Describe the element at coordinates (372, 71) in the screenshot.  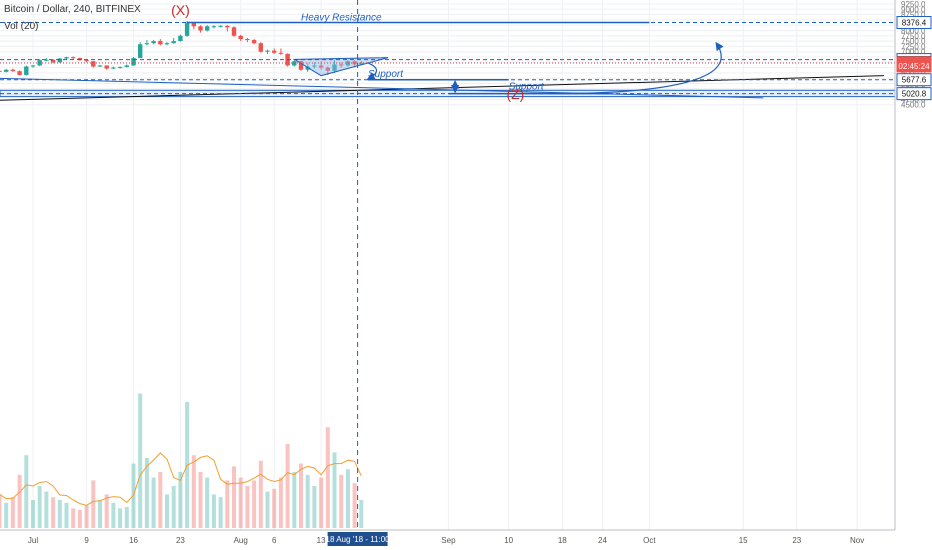
I see `projected-decline-arrow` at that location.